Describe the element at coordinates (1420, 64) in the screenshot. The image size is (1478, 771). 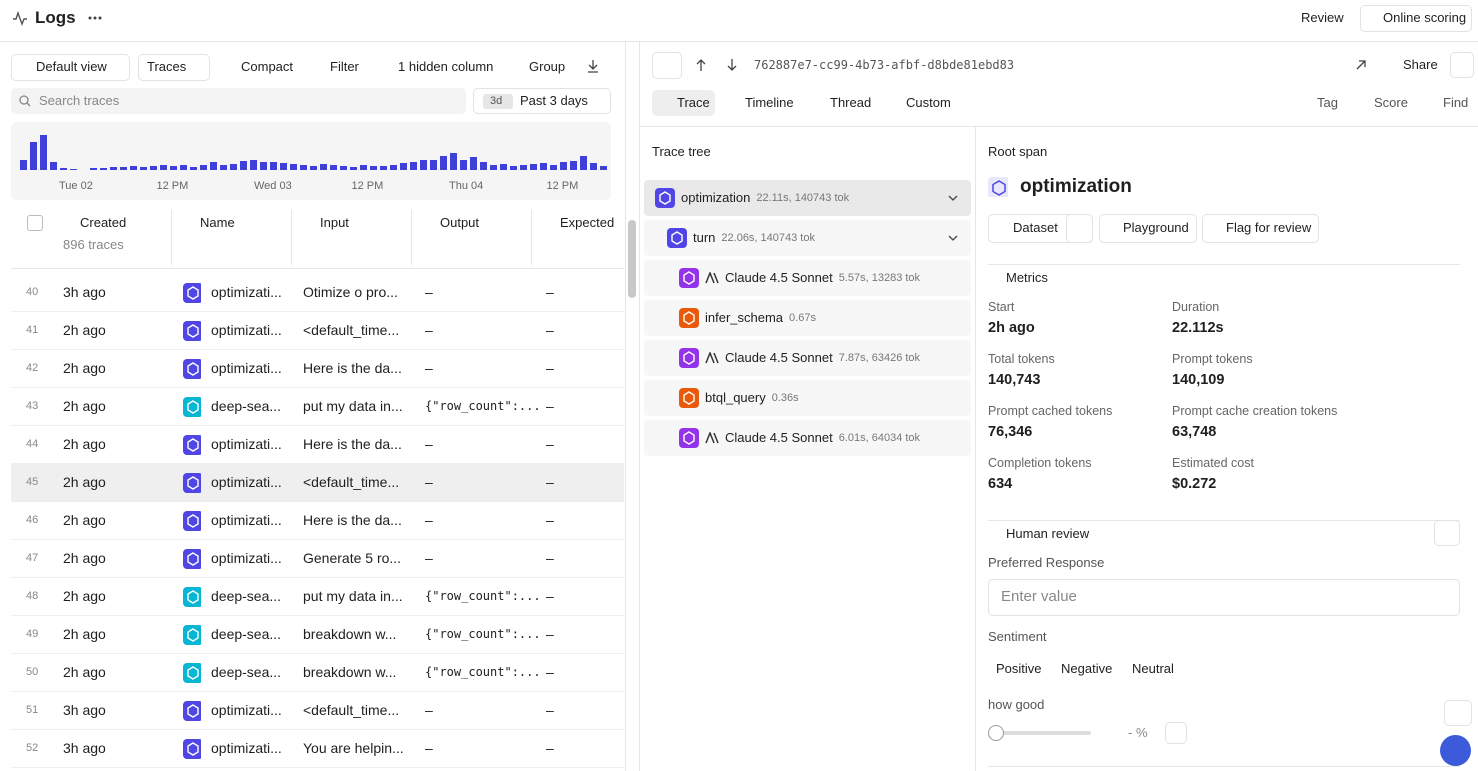
I see `share-button: Share` at that location.